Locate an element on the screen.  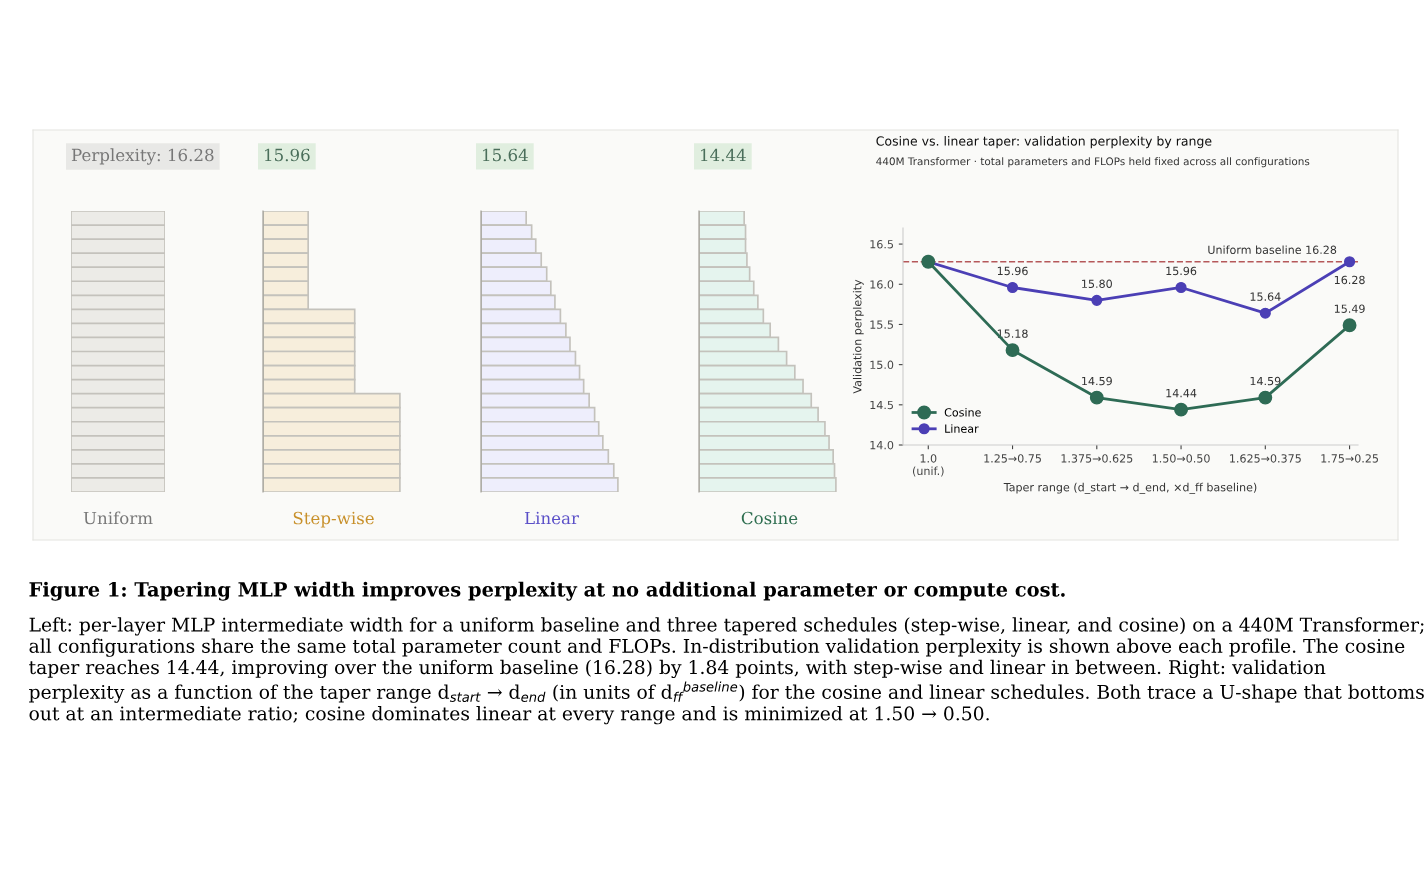
legend-label: Linear is located at coordinates (962, 428).